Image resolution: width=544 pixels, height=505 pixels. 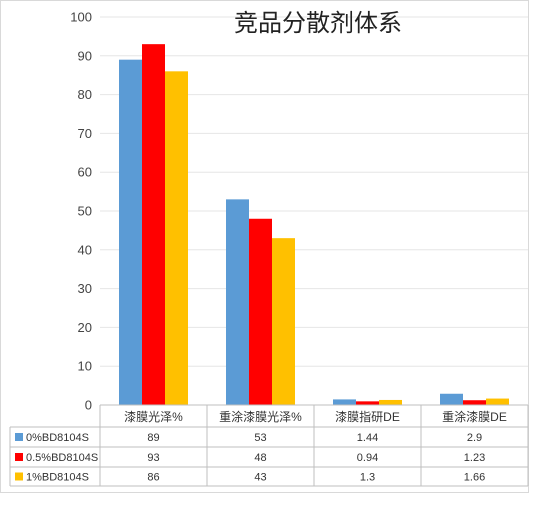 I want to click on data-label: 0.94, so click(x=367, y=458).